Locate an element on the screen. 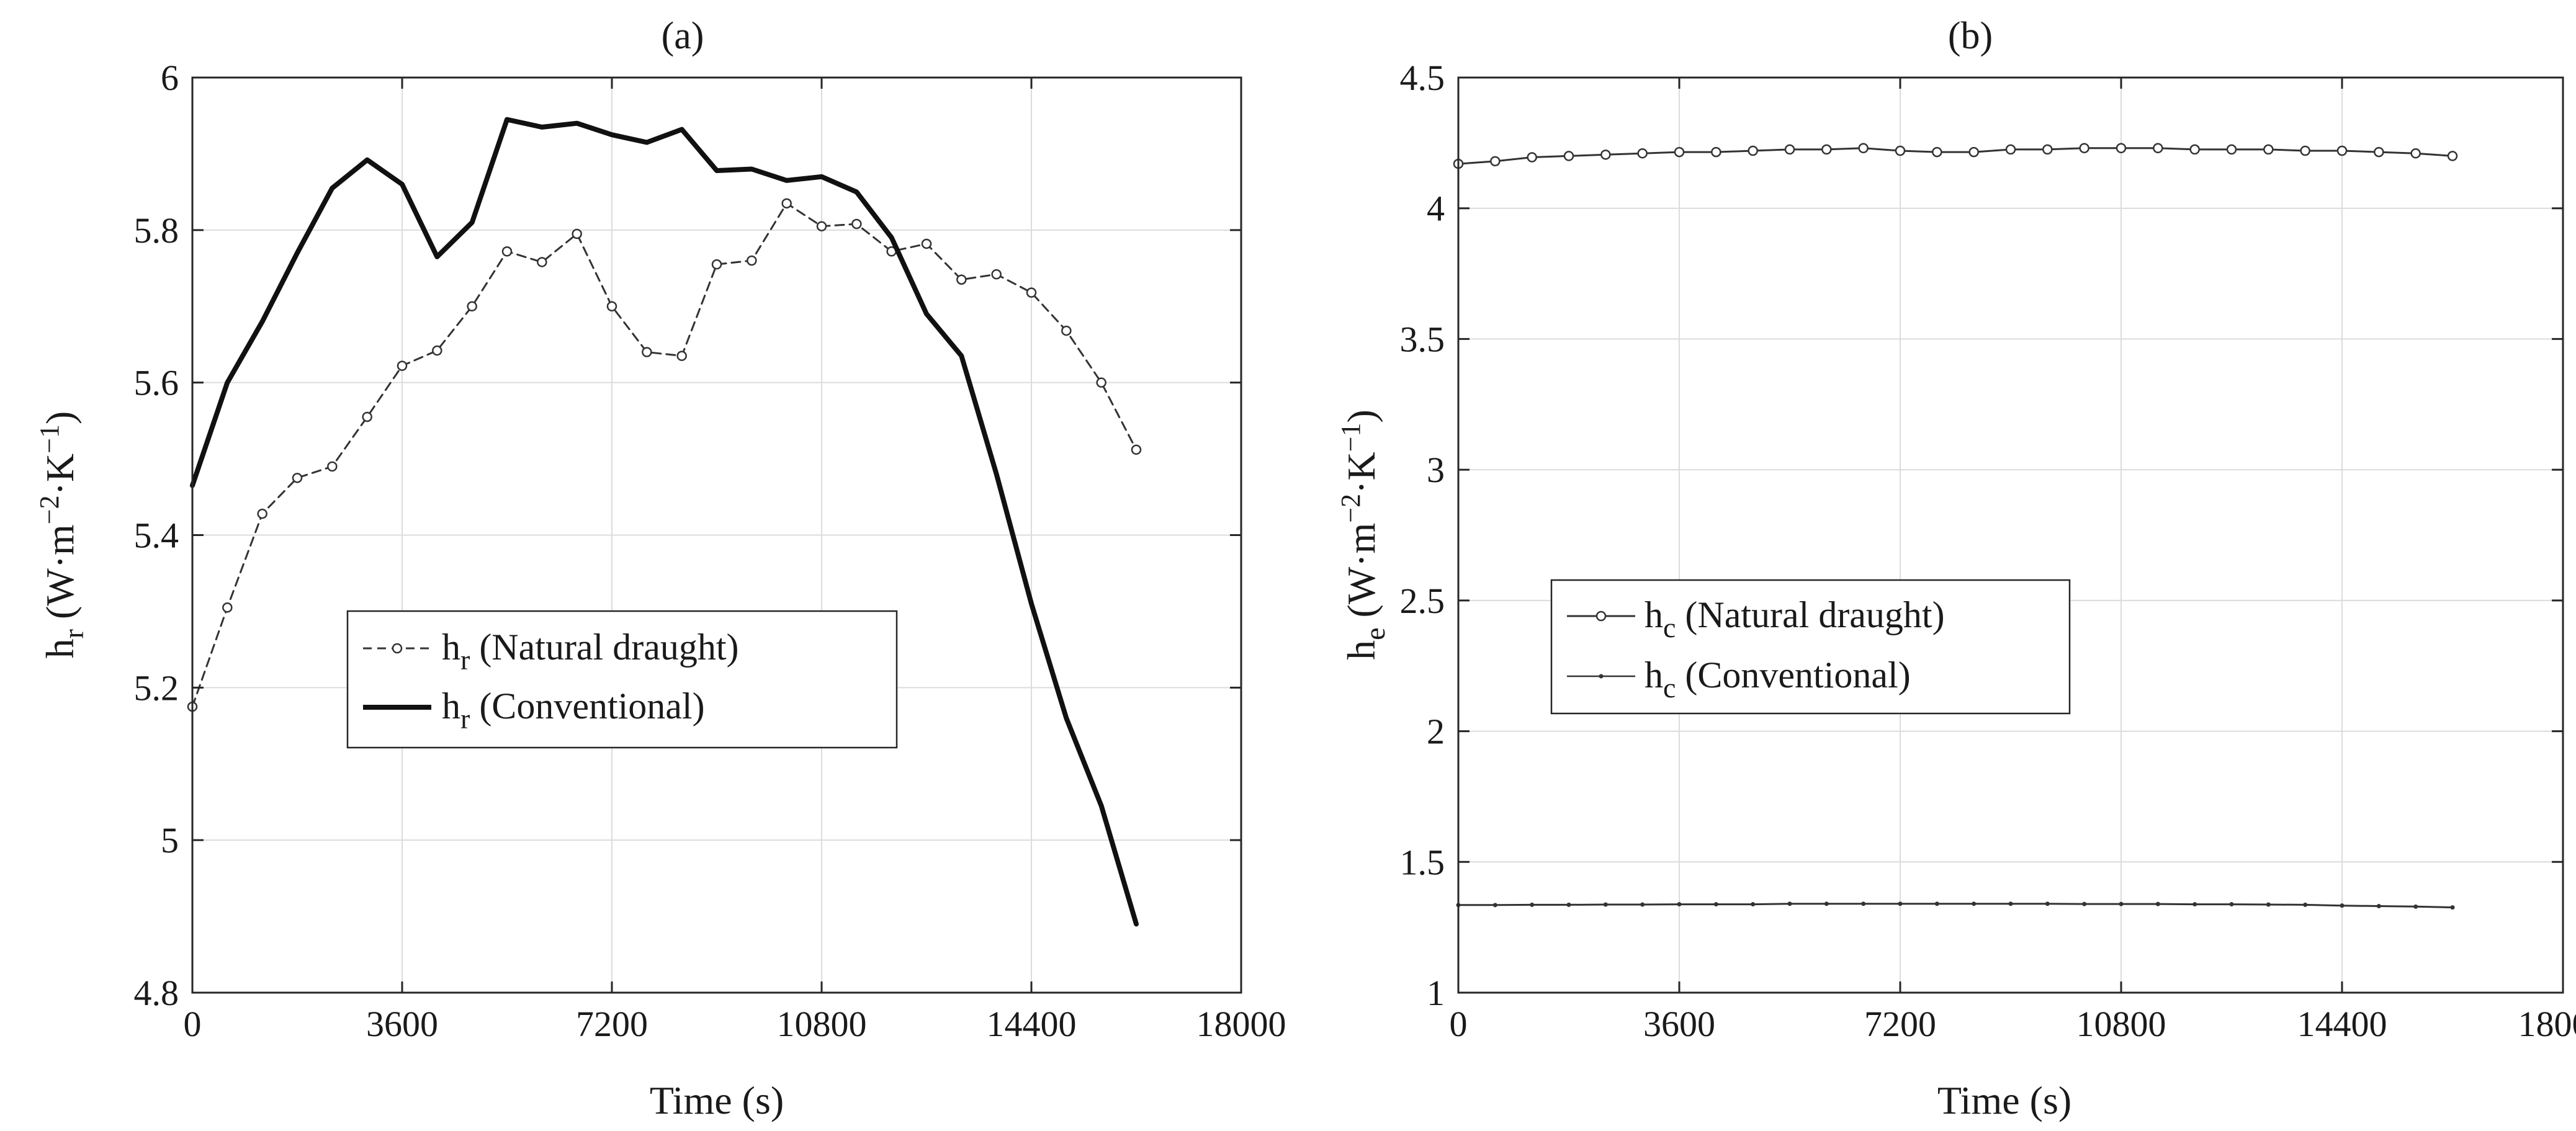 The height and width of the screenshot is (1131, 2576). panel-a-ylabel-exp1: −2 is located at coordinates (50, 509).